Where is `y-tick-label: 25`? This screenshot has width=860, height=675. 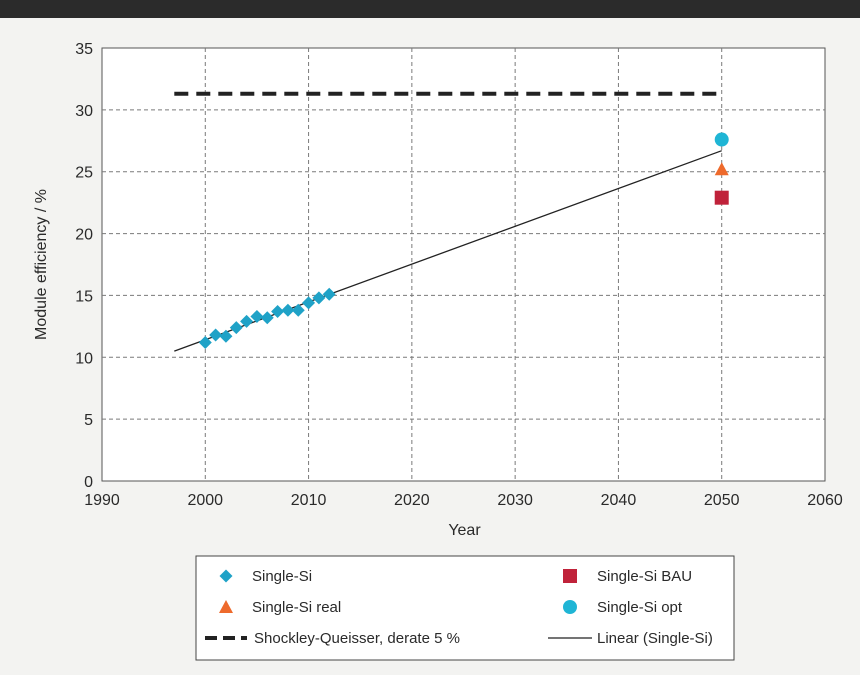 y-tick-label: 25 is located at coordinates (84, 173).